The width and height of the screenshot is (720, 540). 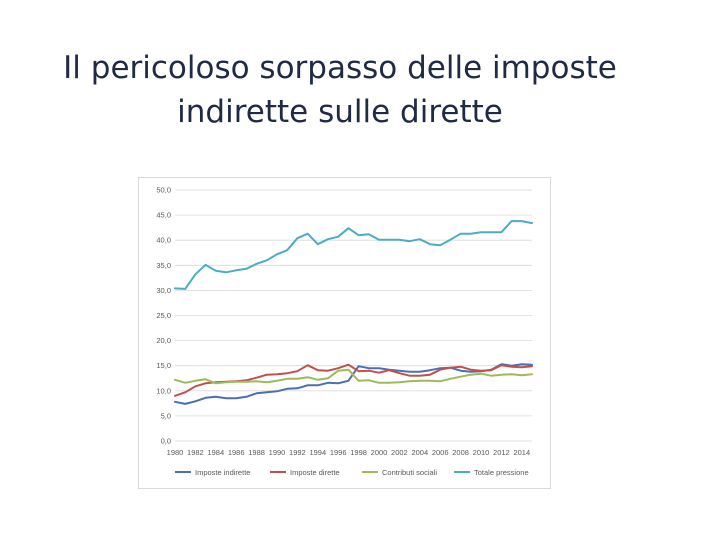 What do you see at coordinates (460, 452) in the screenshot?
I see `x-tick-label: 2008` at bounding box center [460, 452].